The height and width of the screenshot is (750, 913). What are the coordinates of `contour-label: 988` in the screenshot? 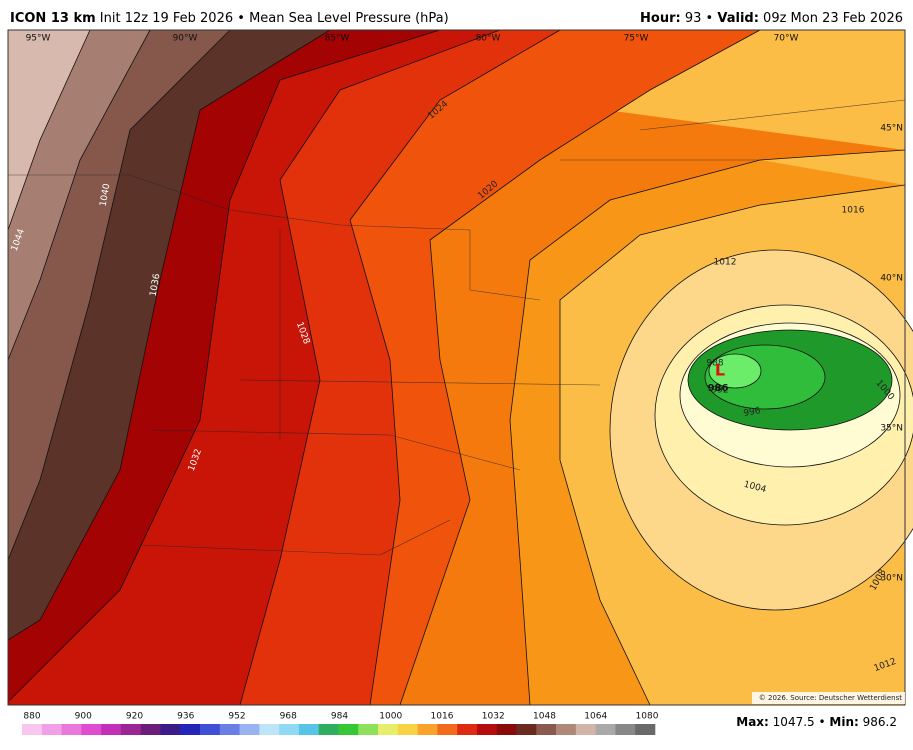 It's located at (714, 364).